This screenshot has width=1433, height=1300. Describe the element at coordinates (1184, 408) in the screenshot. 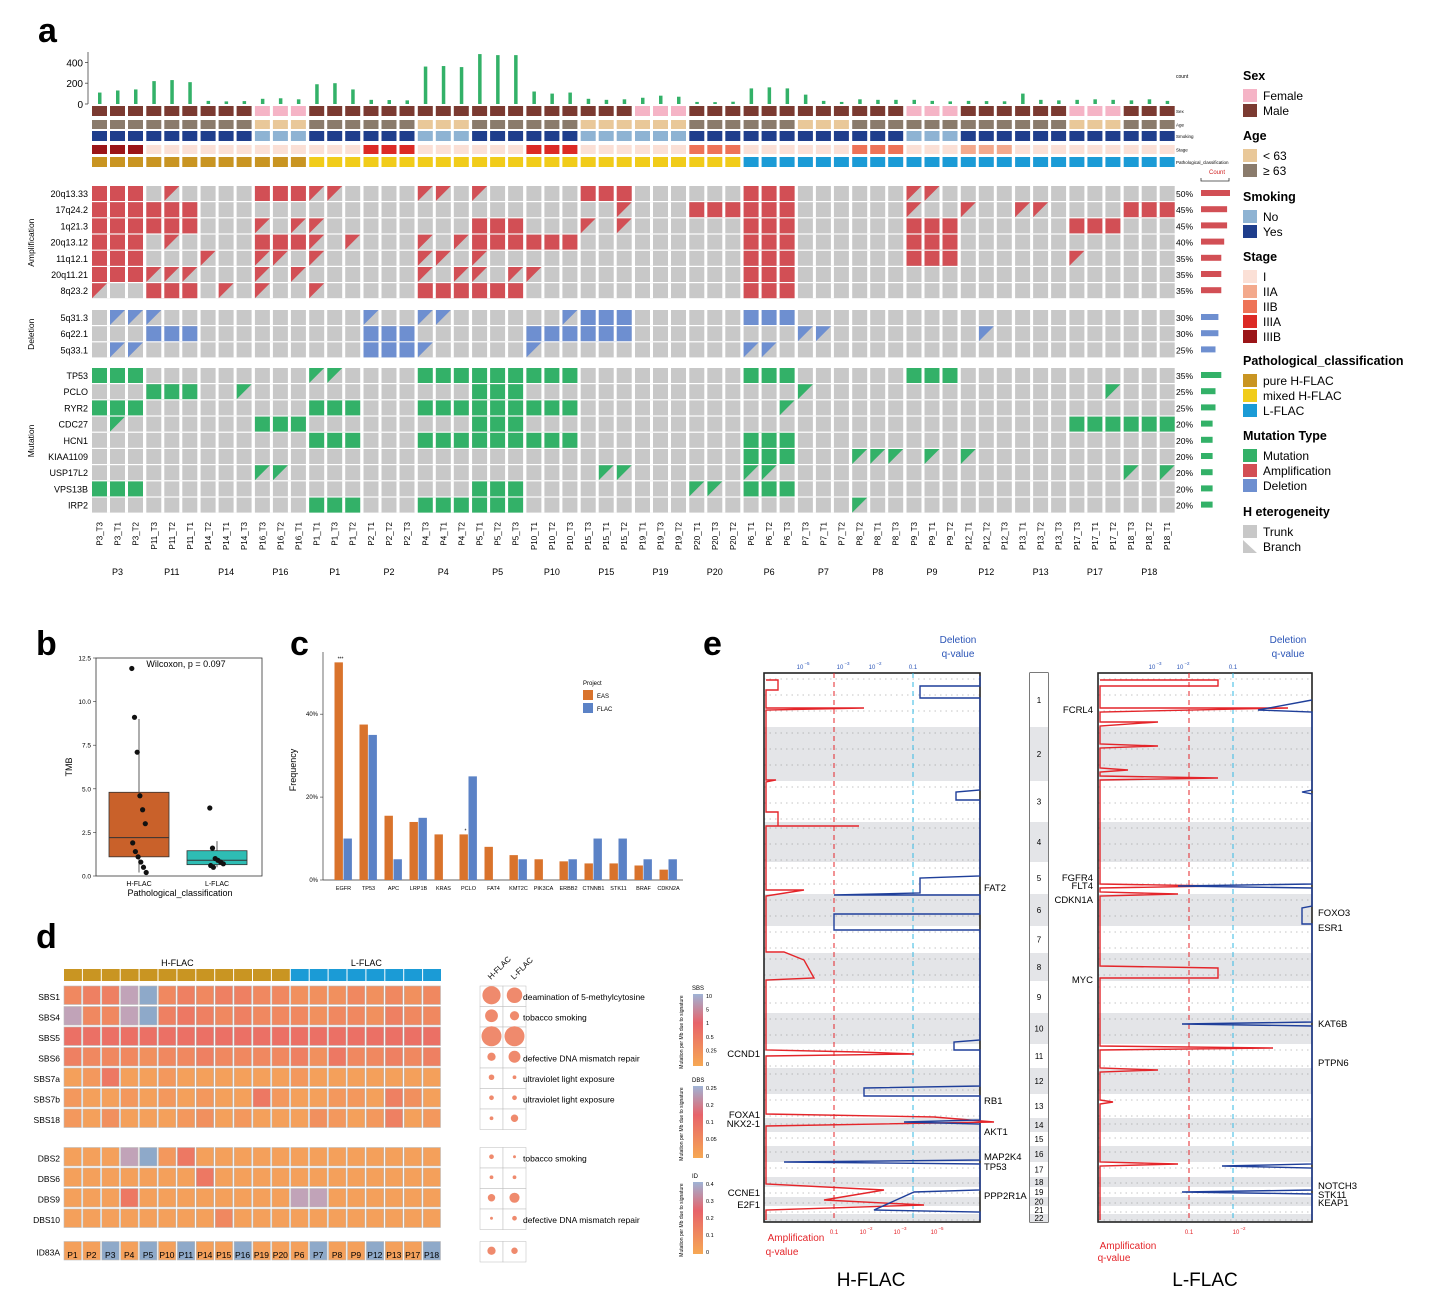

I see `row-frequency: 25%` at that location.